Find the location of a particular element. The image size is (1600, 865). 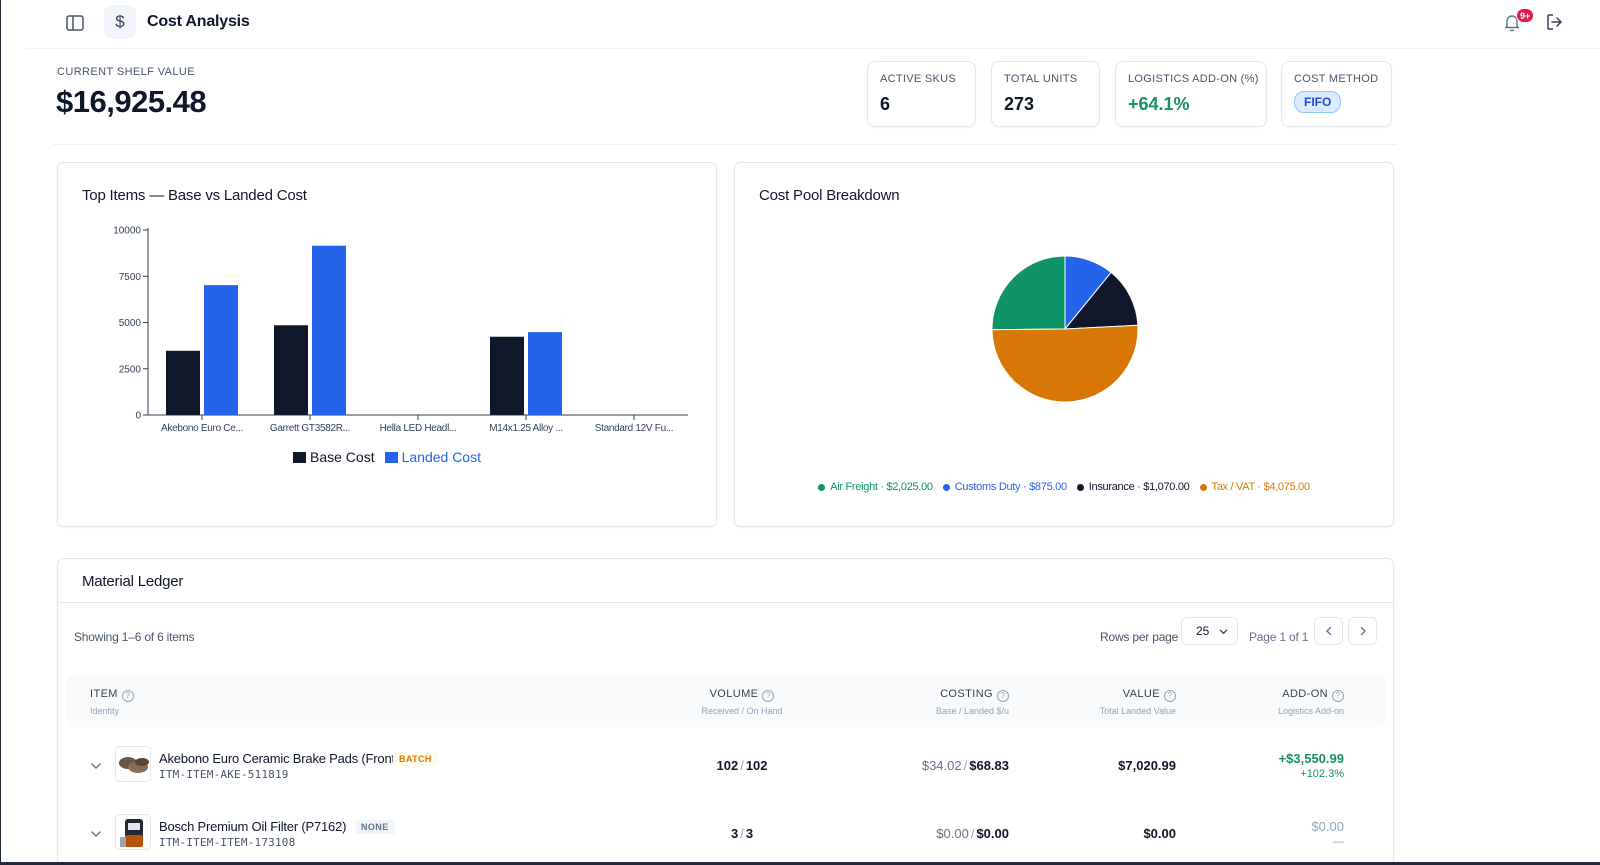

legend-label: Air Freight · $2,025.00 is located at coordinates (881, 487).